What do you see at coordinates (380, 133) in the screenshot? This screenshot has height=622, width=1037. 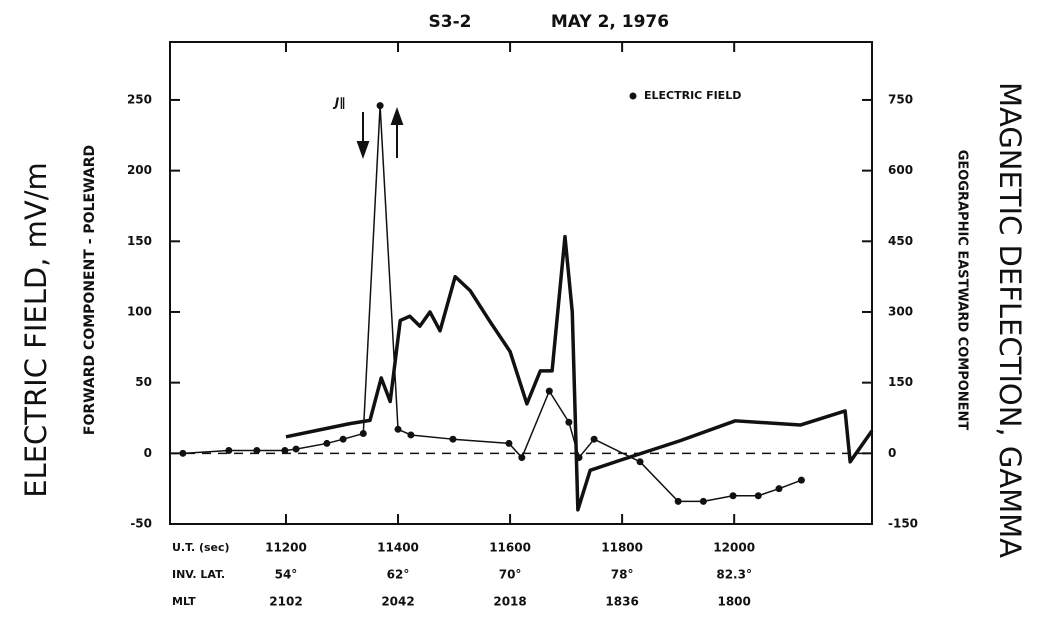 I see `current-arrows` at bounding box center [380, 133].